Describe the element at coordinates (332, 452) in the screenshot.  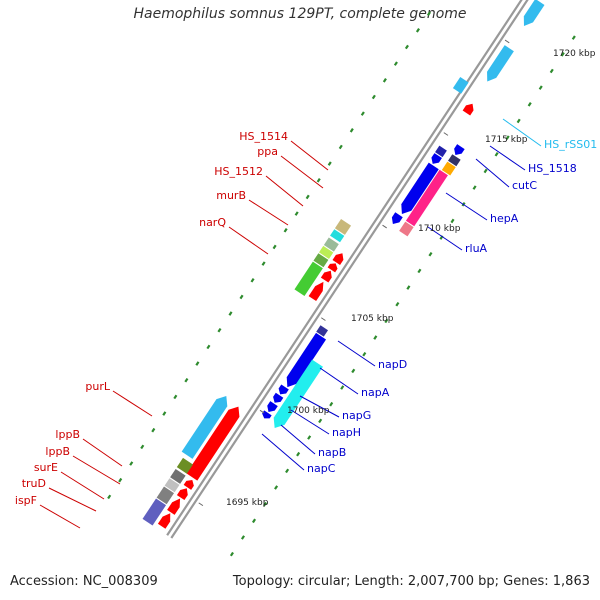
I see `gene-label-napb: napB` at that location.